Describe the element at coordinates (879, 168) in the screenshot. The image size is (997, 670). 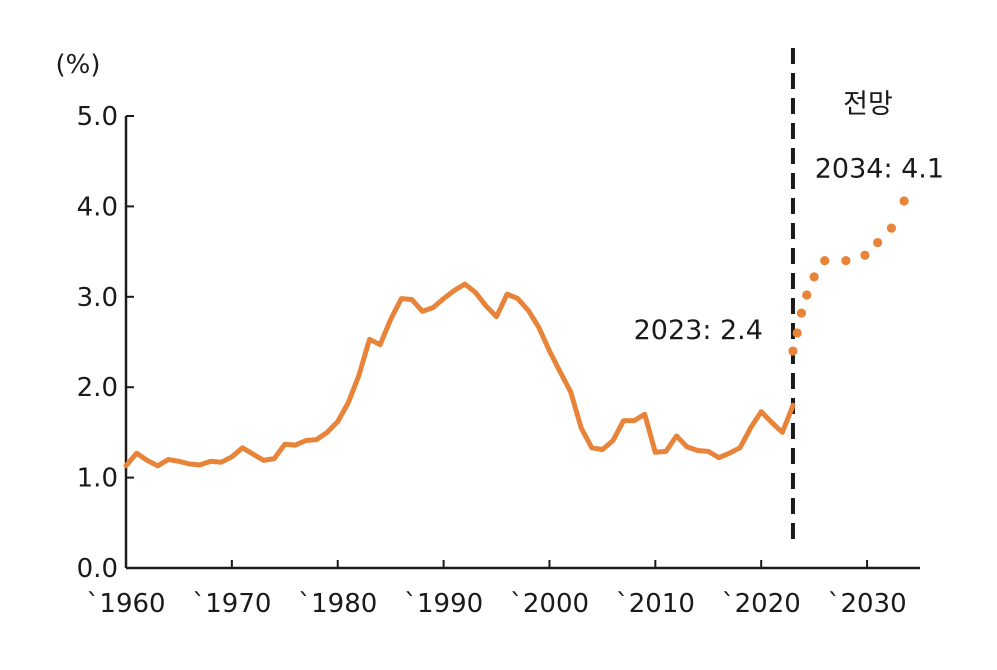
I see `data-annotation: 2034: 4.1` at that location.